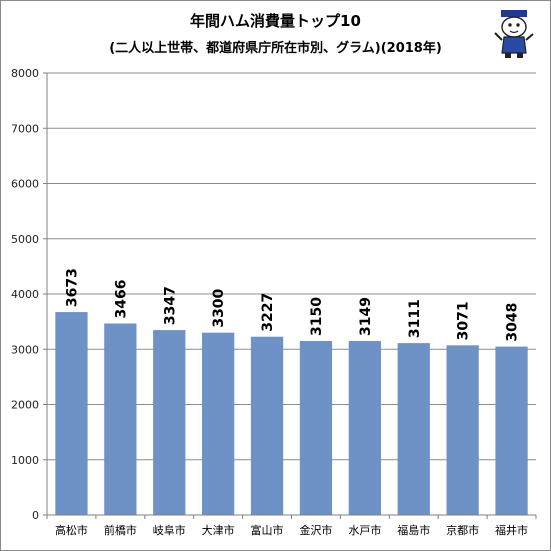  I want to click on data-label: 3149, so click(366, 316).